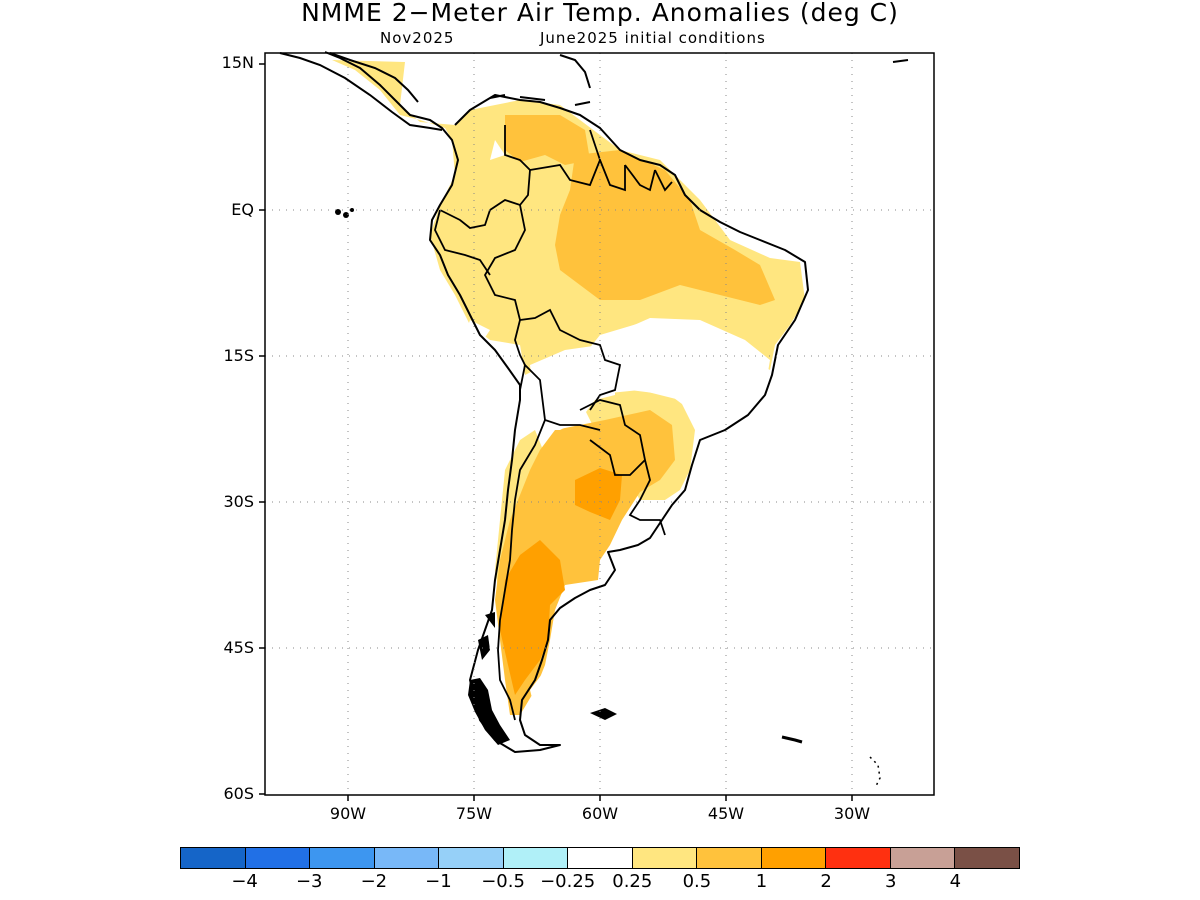 Image resolution: width=1200 pixels, height=900 pixels. What do you see at coordinates (553, 423) in the screenshot?
I see `country-borders` at bounding box center [553, 423].